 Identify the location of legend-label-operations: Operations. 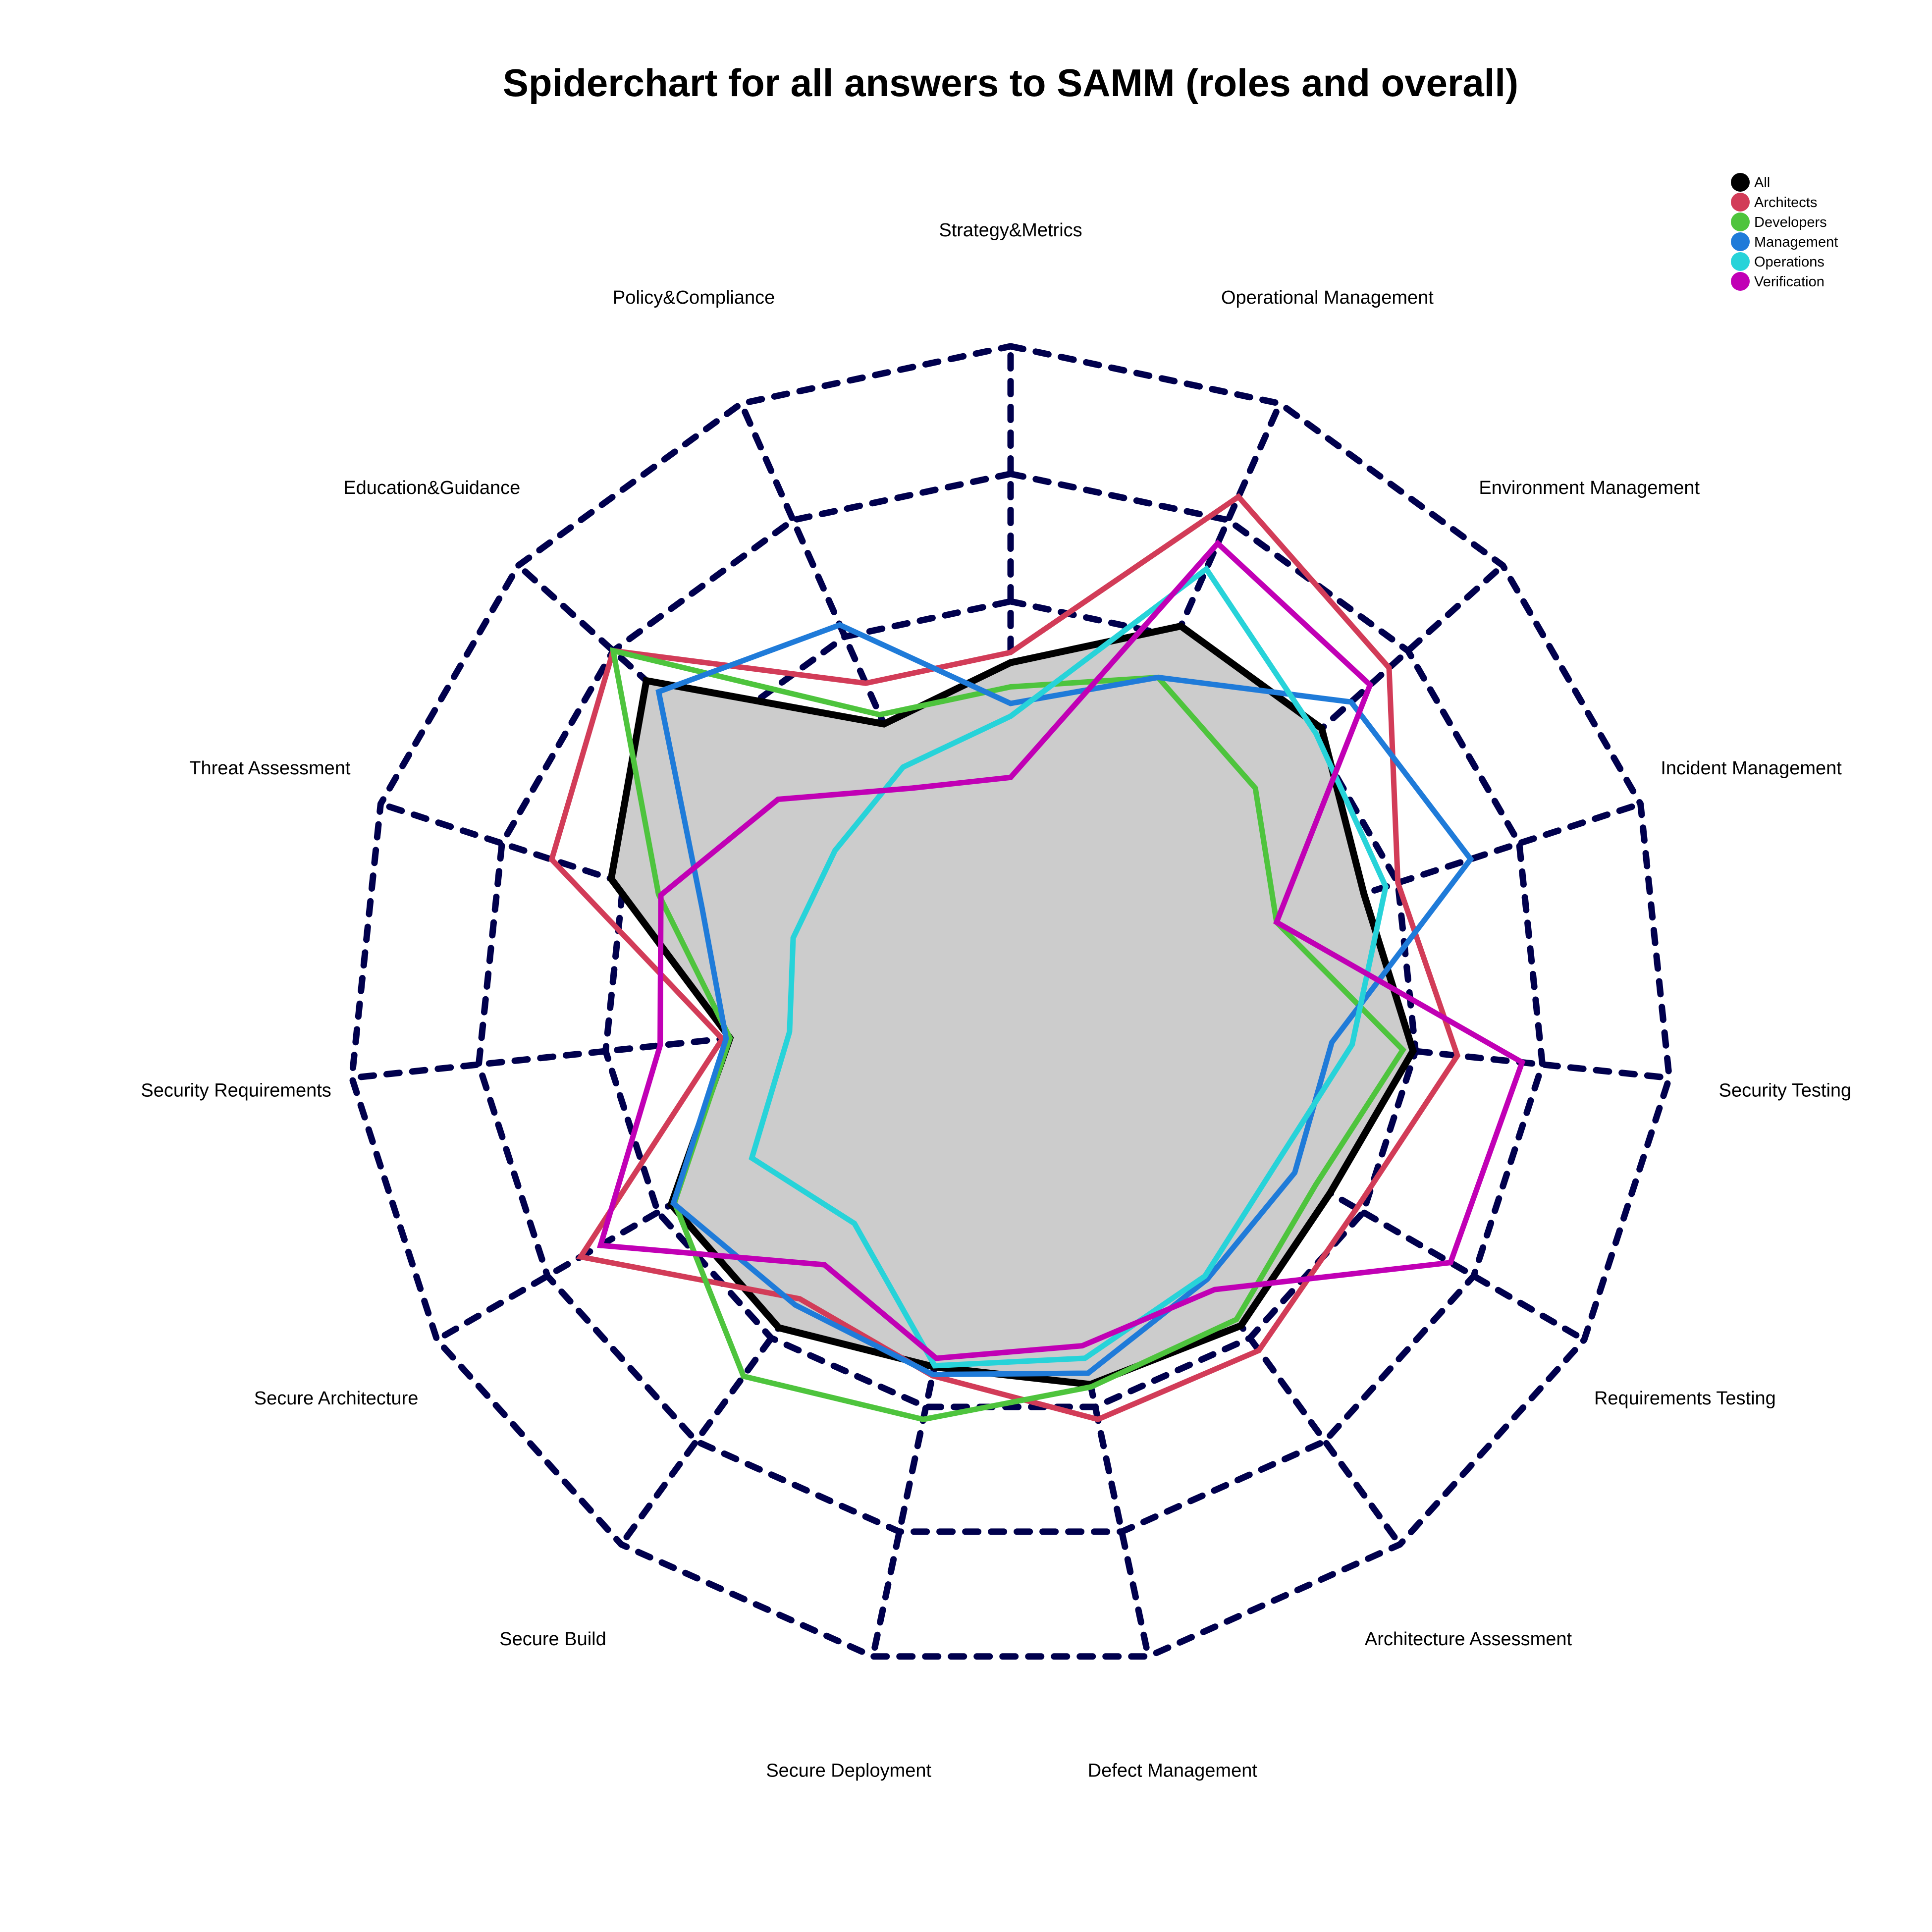
(1789, 262).